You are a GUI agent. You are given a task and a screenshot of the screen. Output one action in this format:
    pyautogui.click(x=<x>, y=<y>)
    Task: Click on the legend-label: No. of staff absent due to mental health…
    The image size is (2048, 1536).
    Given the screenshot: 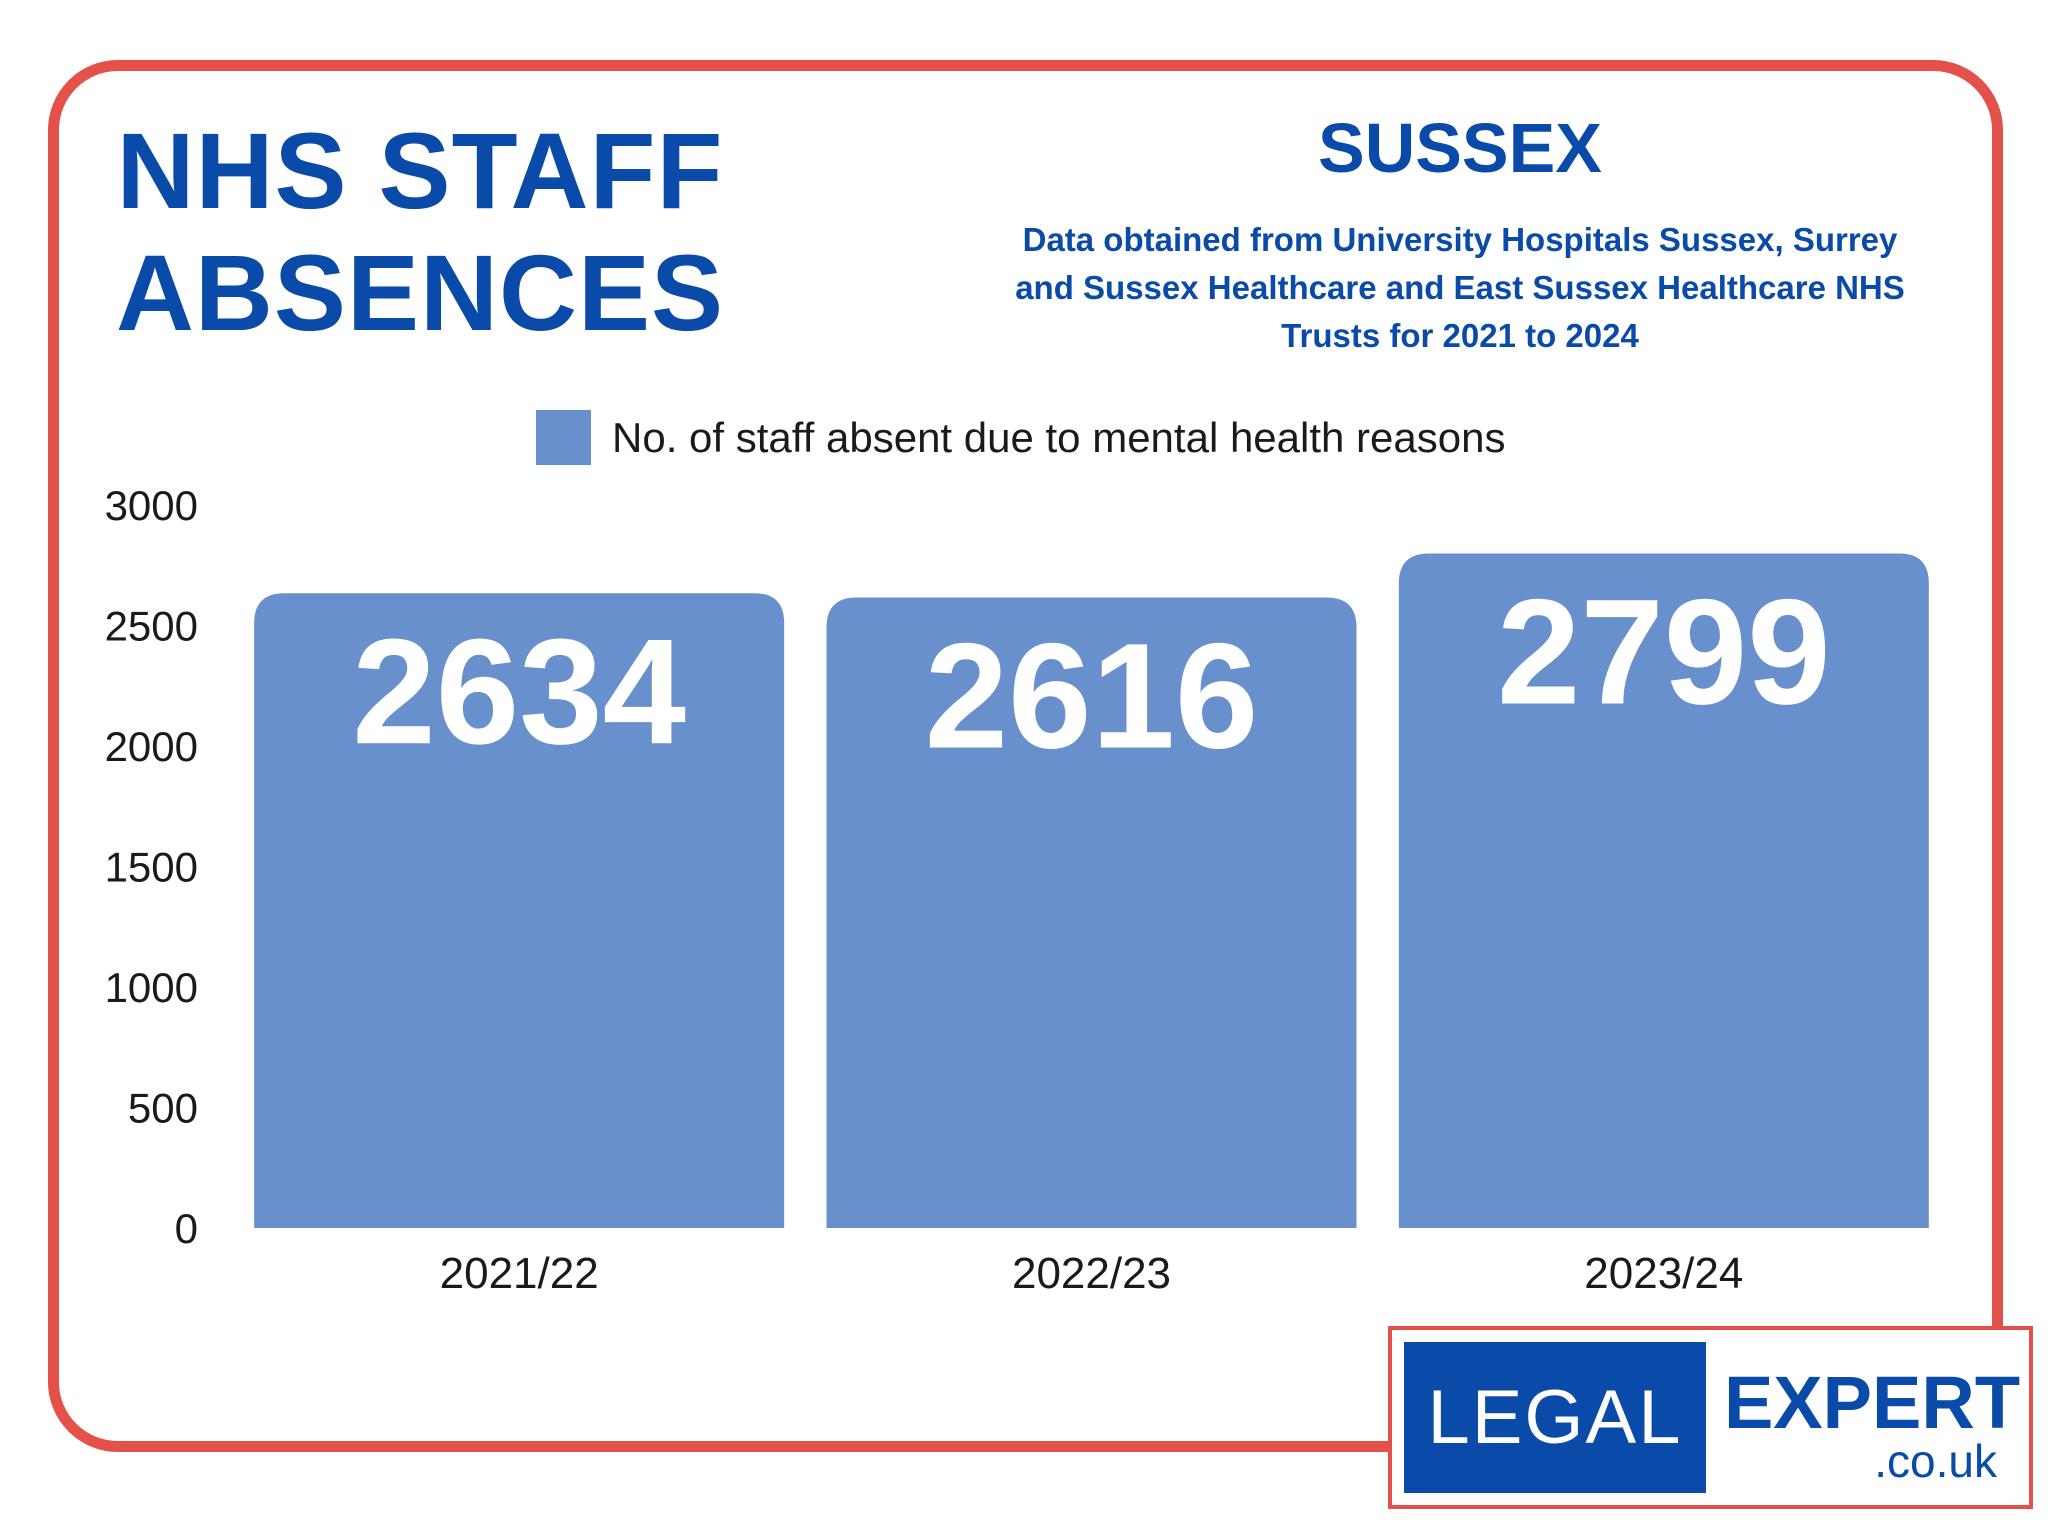 What is the action you would take?
    pyautogui.click(x=1058, y=437)
    